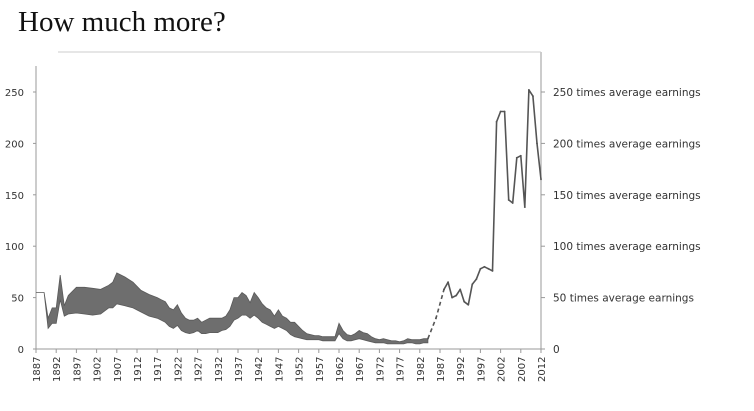 The width and height of the screenshot is (754, 411). What do you see at coordinates (464, 301) in the screenshot?
I see `data-point-1993` at bounding box center [464, 301].